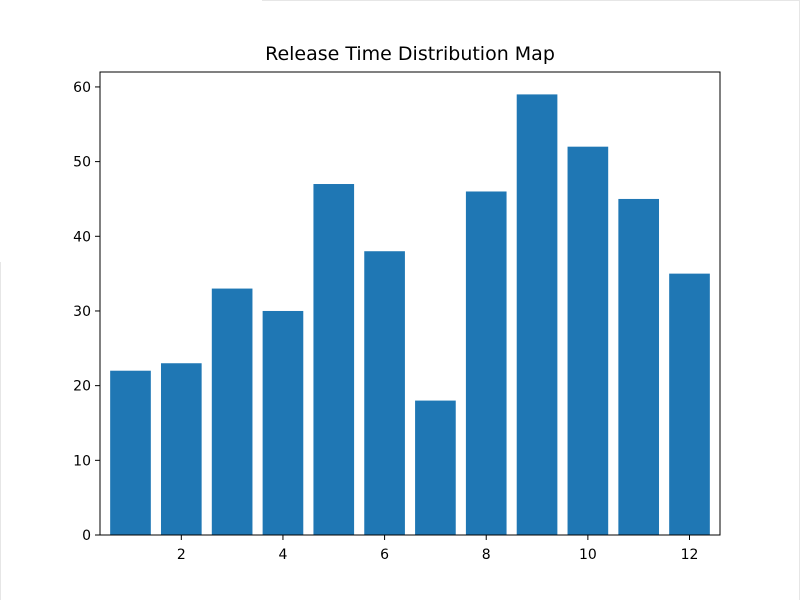  What do you see at coordinates (690, 555) in the screenshot?
I see `x-tick-label-12: 12` at bounding box center [690, 555].